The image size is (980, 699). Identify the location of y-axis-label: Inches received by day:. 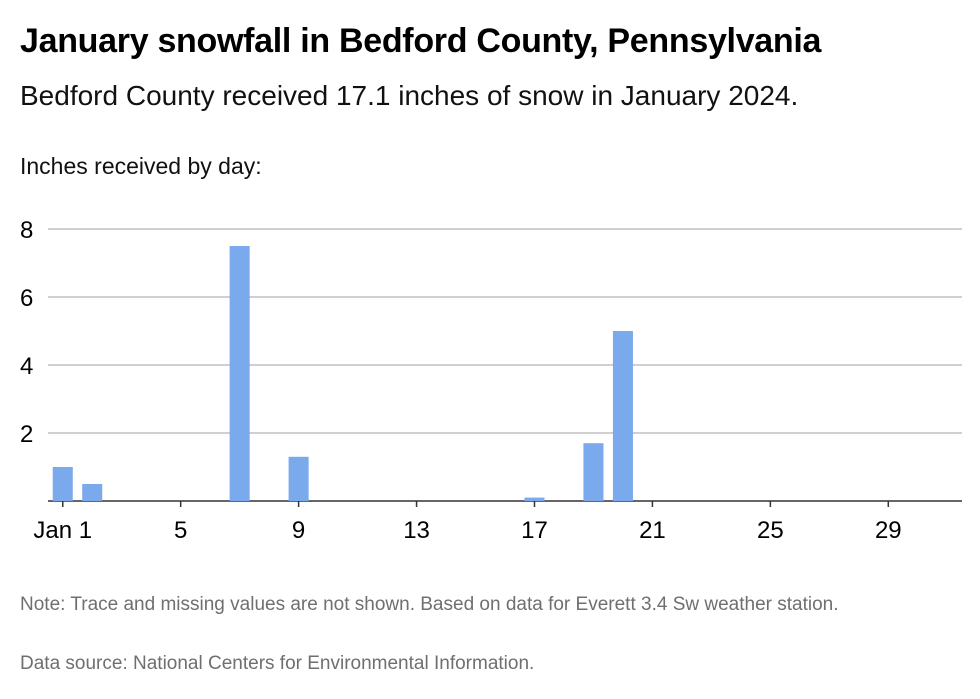
(141, 166).